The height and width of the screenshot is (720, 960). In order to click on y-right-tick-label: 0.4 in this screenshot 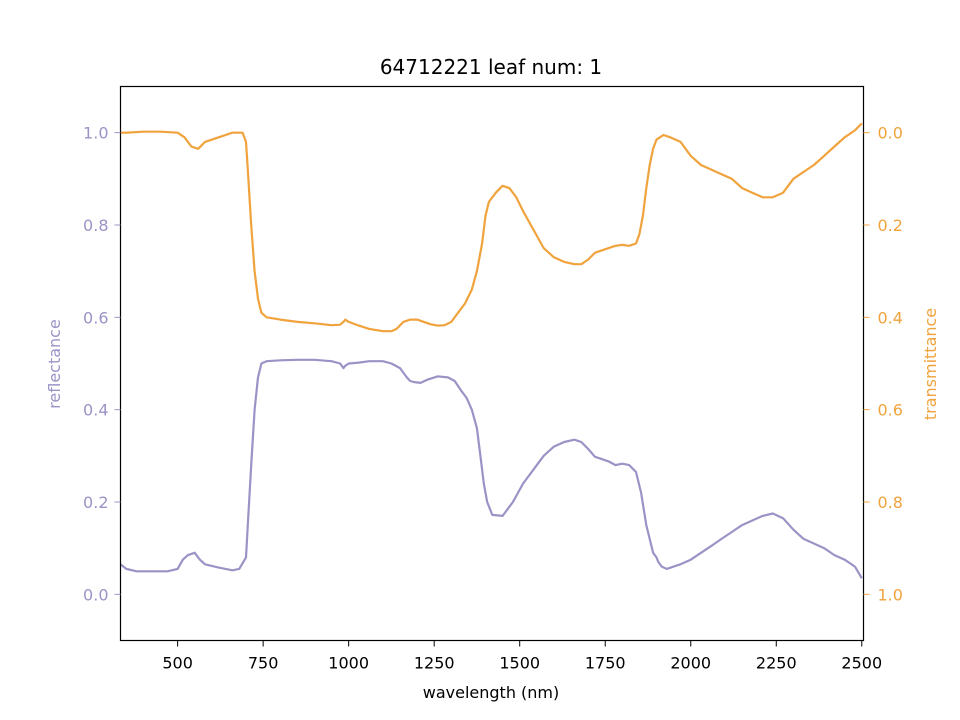, I will do `click(890, 317)`.